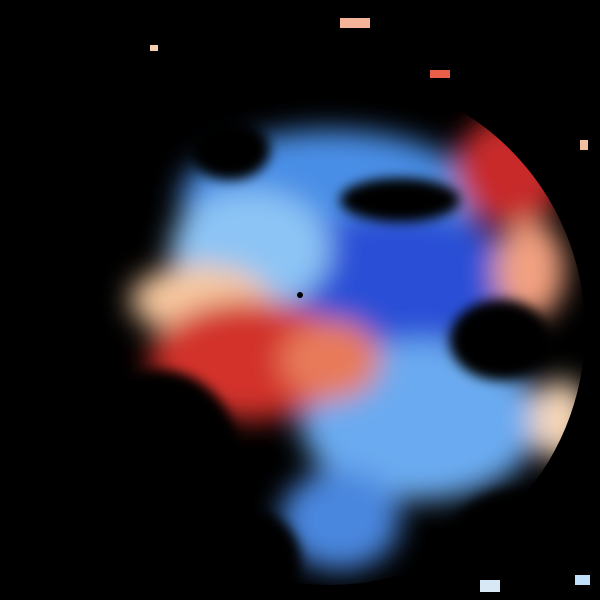  I want to click on gap-south, so click(250, 547).